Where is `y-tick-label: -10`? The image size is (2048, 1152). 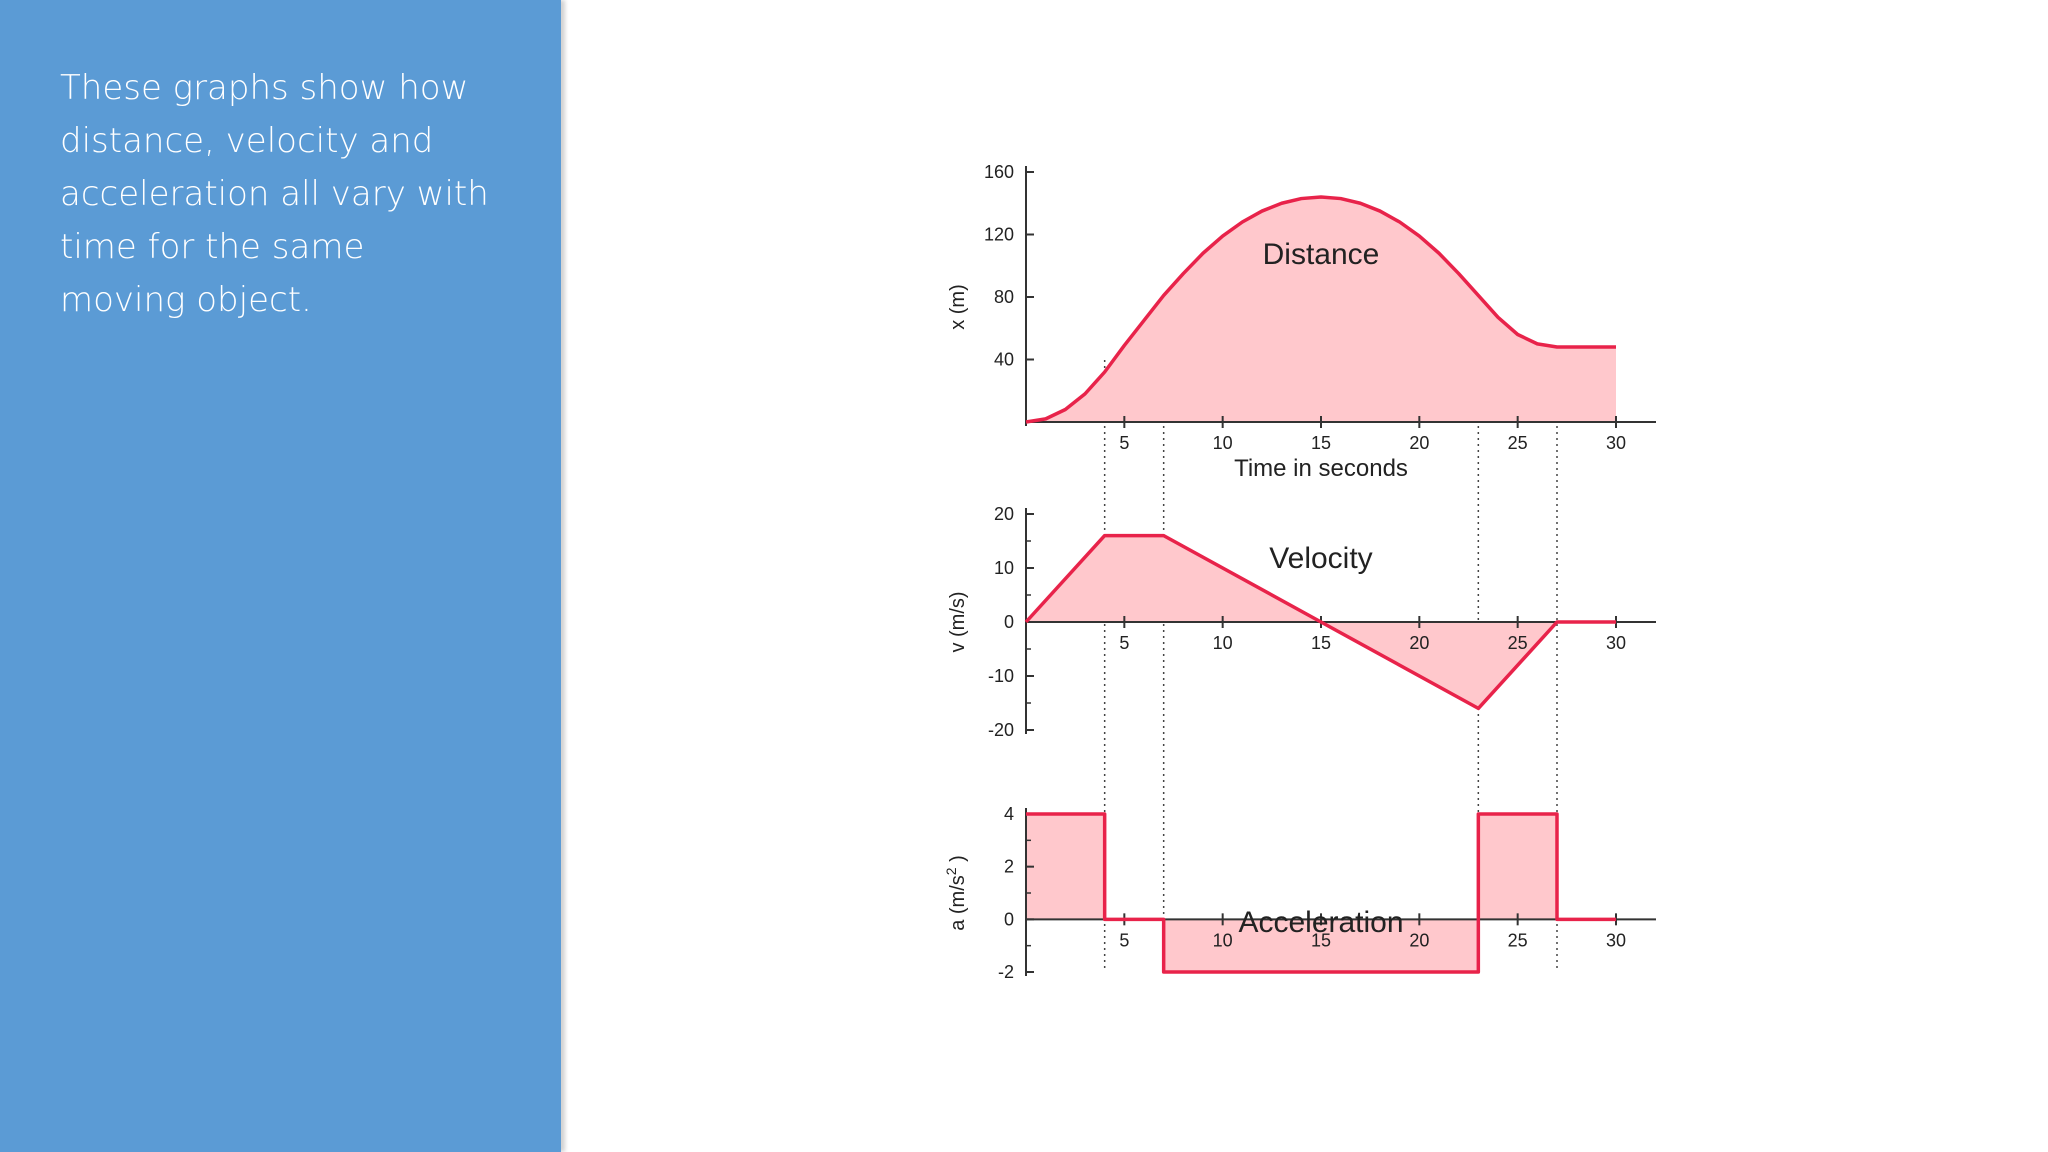 y-tick-label: -10 is located at coordinates (1001, 676).